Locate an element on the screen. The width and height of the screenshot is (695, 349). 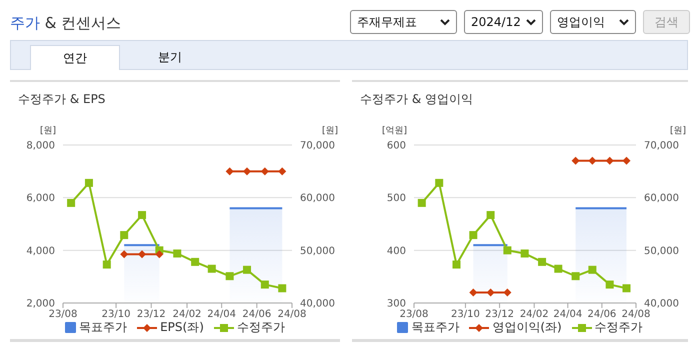
y-tick-label: 6,000 is located at coordinates (40, 198).